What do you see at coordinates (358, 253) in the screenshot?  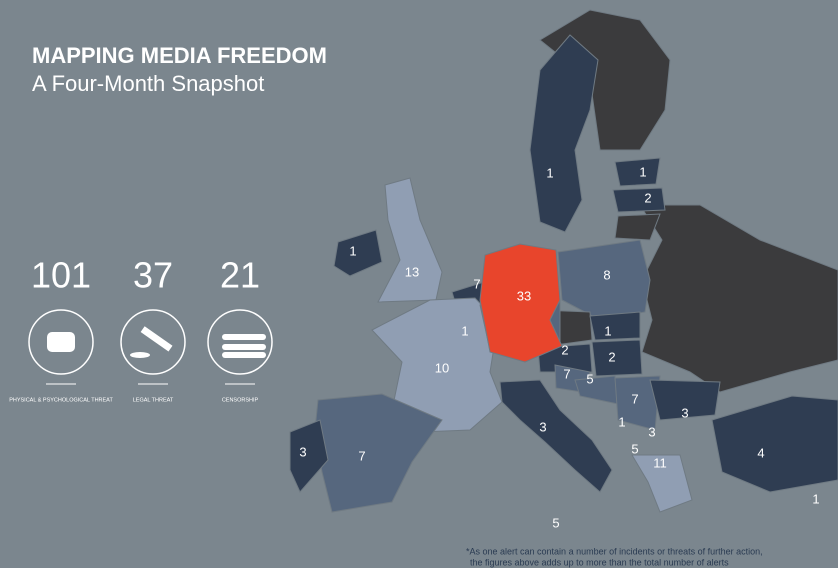 I see `ireland` at bounding box center [358, 253].